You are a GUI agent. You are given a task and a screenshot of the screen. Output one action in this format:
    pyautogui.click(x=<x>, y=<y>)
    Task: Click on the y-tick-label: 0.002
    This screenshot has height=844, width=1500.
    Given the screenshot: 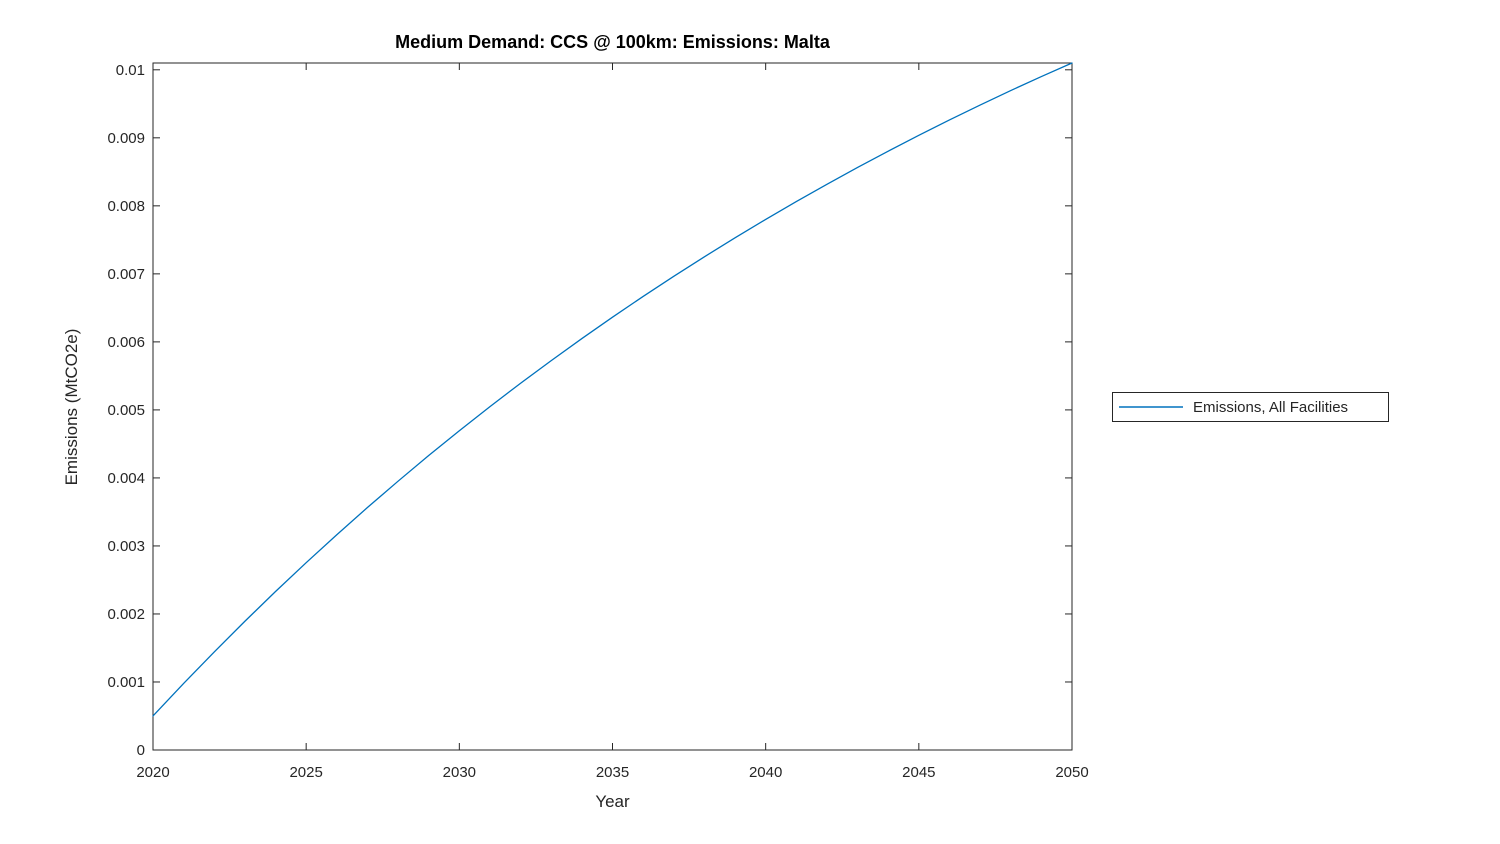 What is the action you would take?
    pyautogui.click(x=126, y=614)
    